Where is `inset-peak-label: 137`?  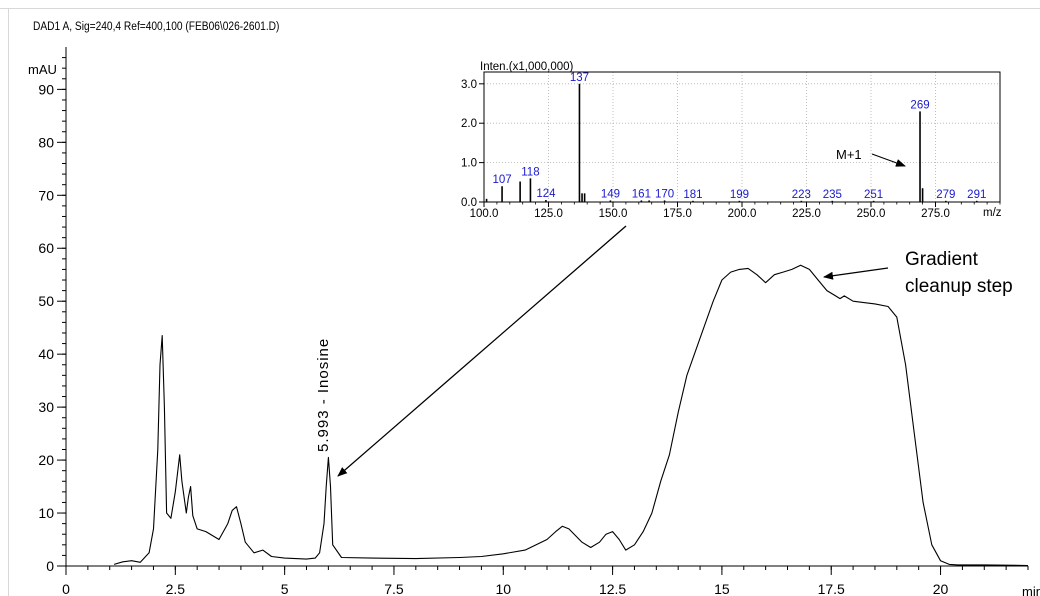
inset-peak-label: 137 is located at coordinates (579, 78).